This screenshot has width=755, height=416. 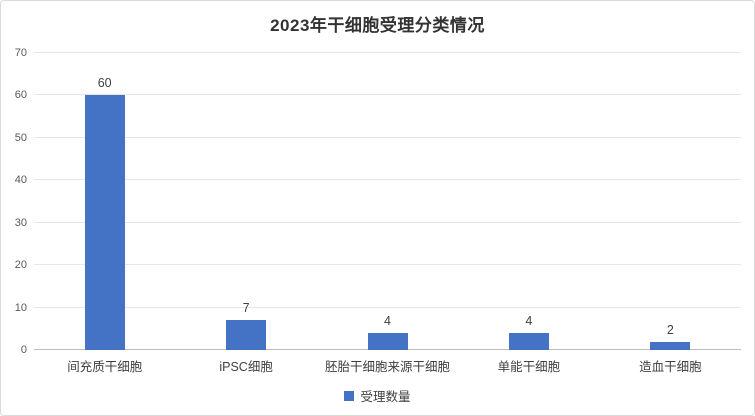 I want to click on x-category-label: 单能干细胞, so click(x=529, y=367).